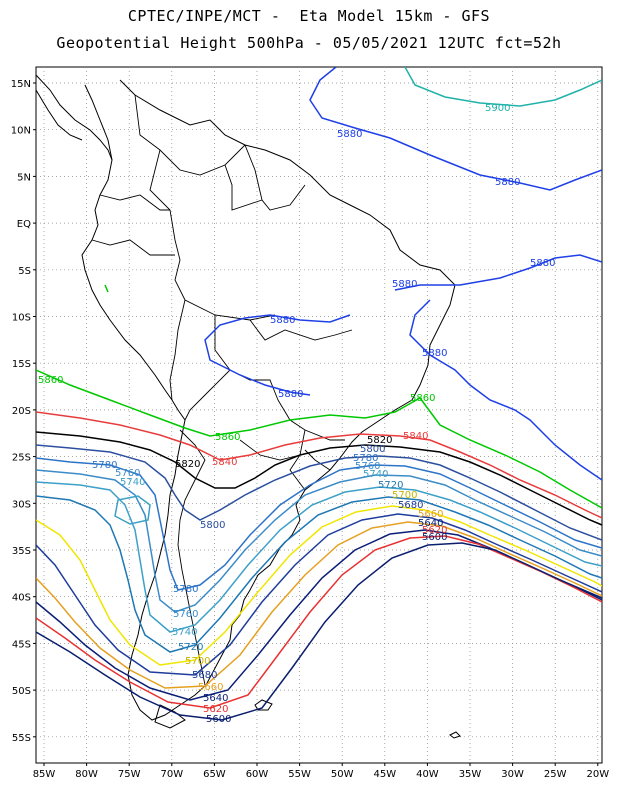 Image resolution: width=618 pixels, height=800 pixels. What do you see at coordinates (212, 525) in the screenshot?
I see `label-5800-b: 5800` at bounding box center [212, 525].